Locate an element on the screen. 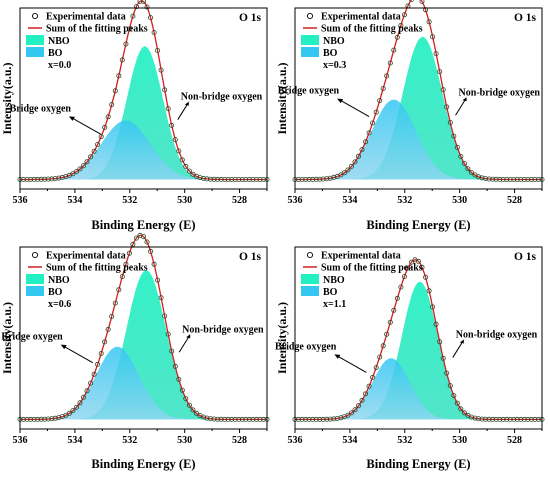 This screenshot has height=479, width=550. y-axis-label: Intensity(a.u.) is located at coordinates (7, 338).